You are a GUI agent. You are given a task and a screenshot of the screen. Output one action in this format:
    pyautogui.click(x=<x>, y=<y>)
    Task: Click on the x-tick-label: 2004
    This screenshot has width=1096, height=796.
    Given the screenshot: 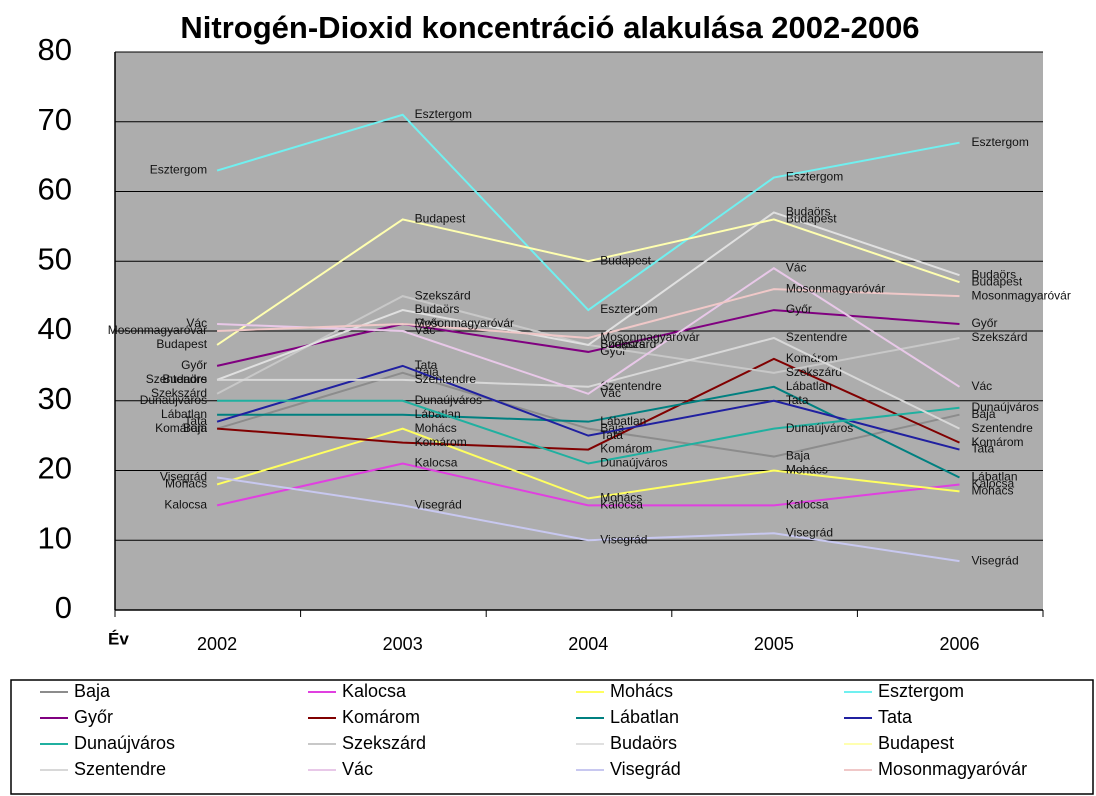 What is the action you would take?
    pyautogui.click(x=588, y=644)
    